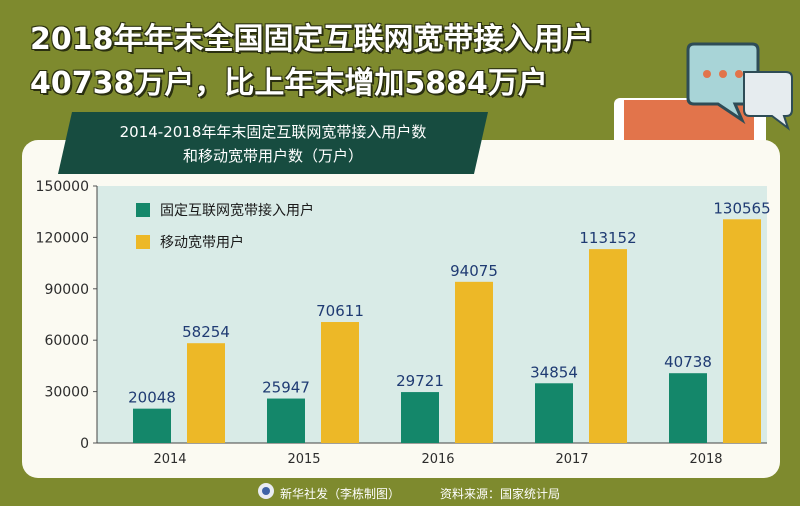 The height and width of the screenshot is (506, 800). I want to click on chart-title-banner: 2014-2018年年末固定互联网宽带接入用户数 和移动宽带用户数（万户）, so click(273, 143).